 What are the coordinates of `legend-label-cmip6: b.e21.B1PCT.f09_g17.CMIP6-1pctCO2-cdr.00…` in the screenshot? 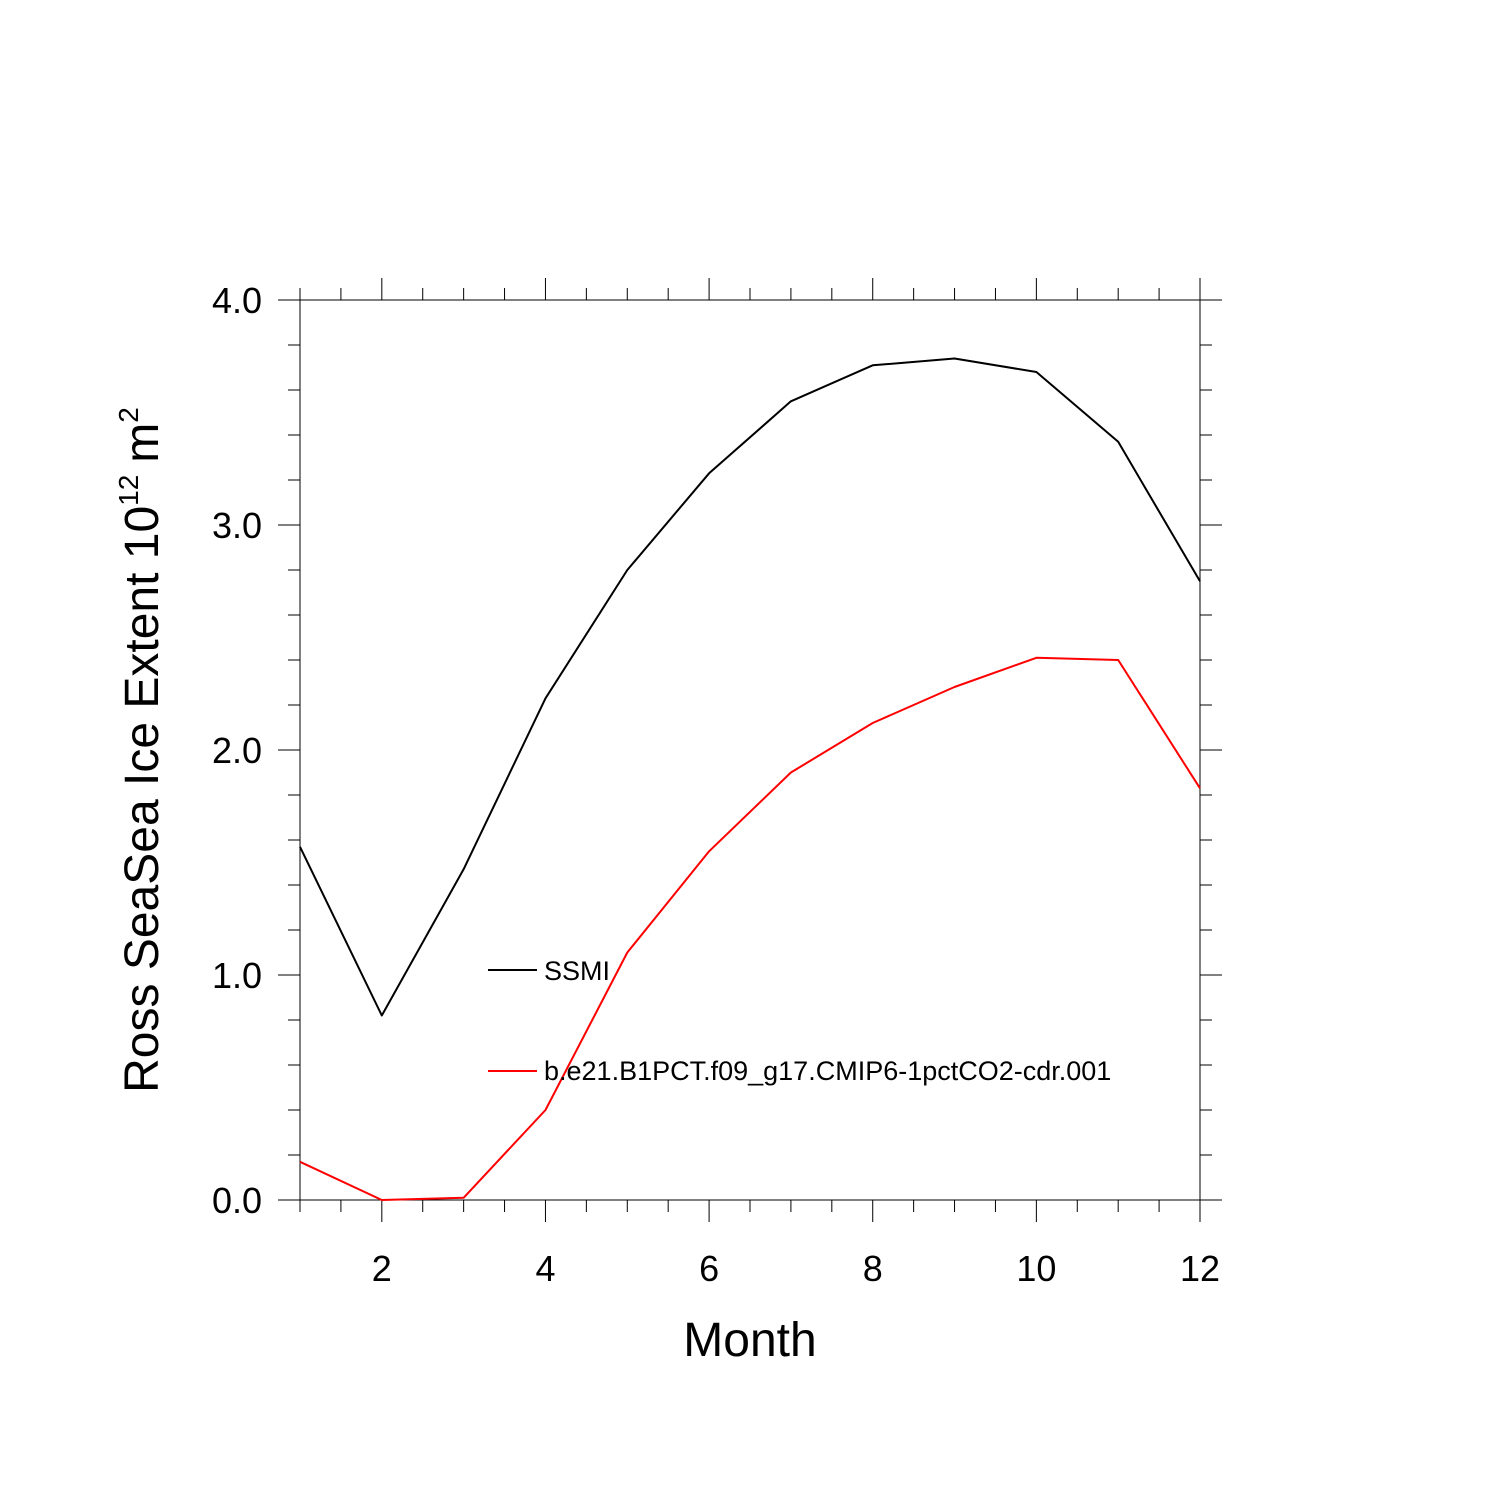 It's located at (827, 1071).